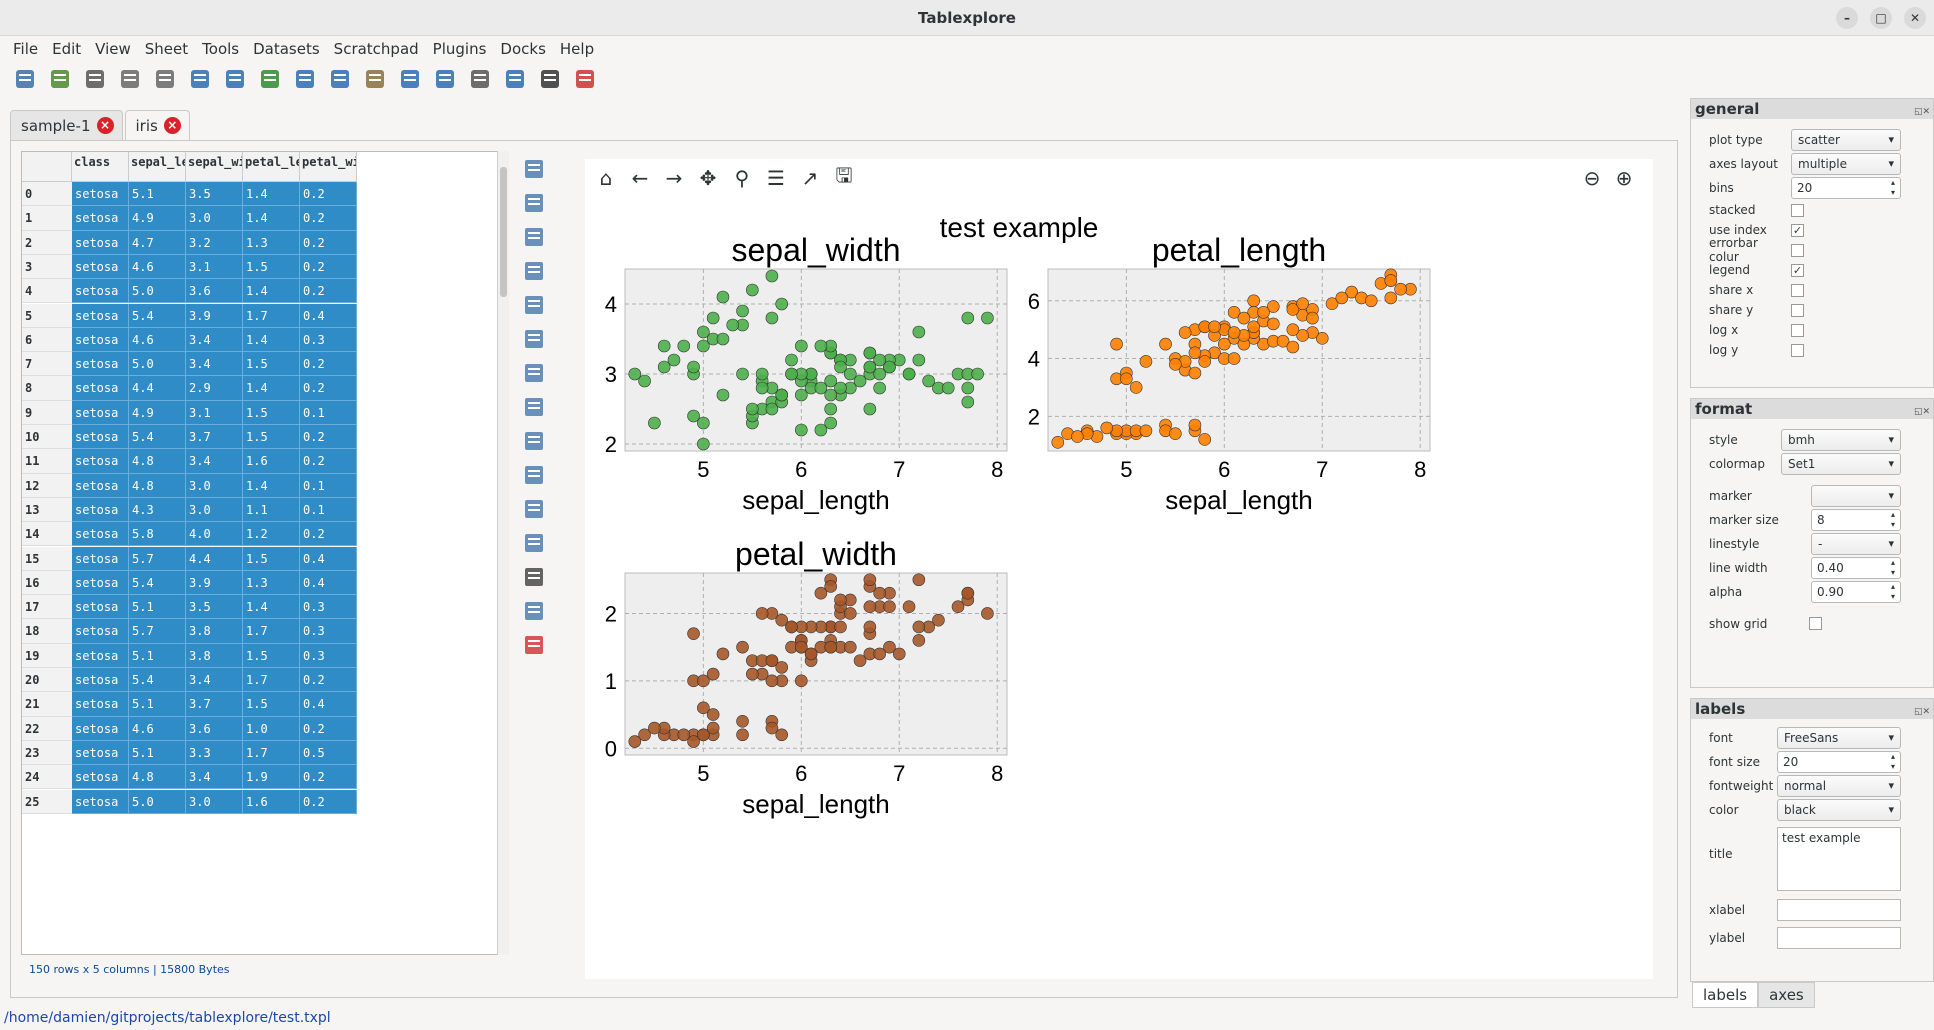 This screenshot has width=1934, height=1030. What do you see at coordinates (189, 340) in the screenshot?
I see `table-row: 6 setosa 4.6 3.4 1.4 0.3` at bounding box center [189, 340].